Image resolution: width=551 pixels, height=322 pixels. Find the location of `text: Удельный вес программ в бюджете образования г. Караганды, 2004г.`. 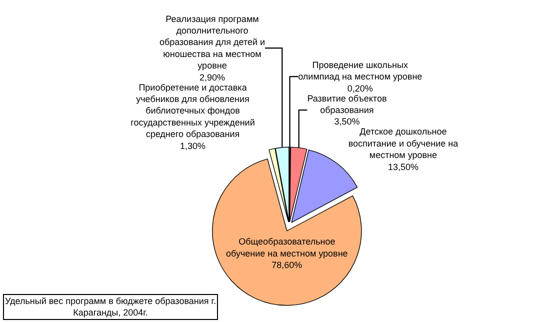

text: Удельный вес программ в бюджете образования г. Караганды, 2004г. is located at coordinates (110, 307).